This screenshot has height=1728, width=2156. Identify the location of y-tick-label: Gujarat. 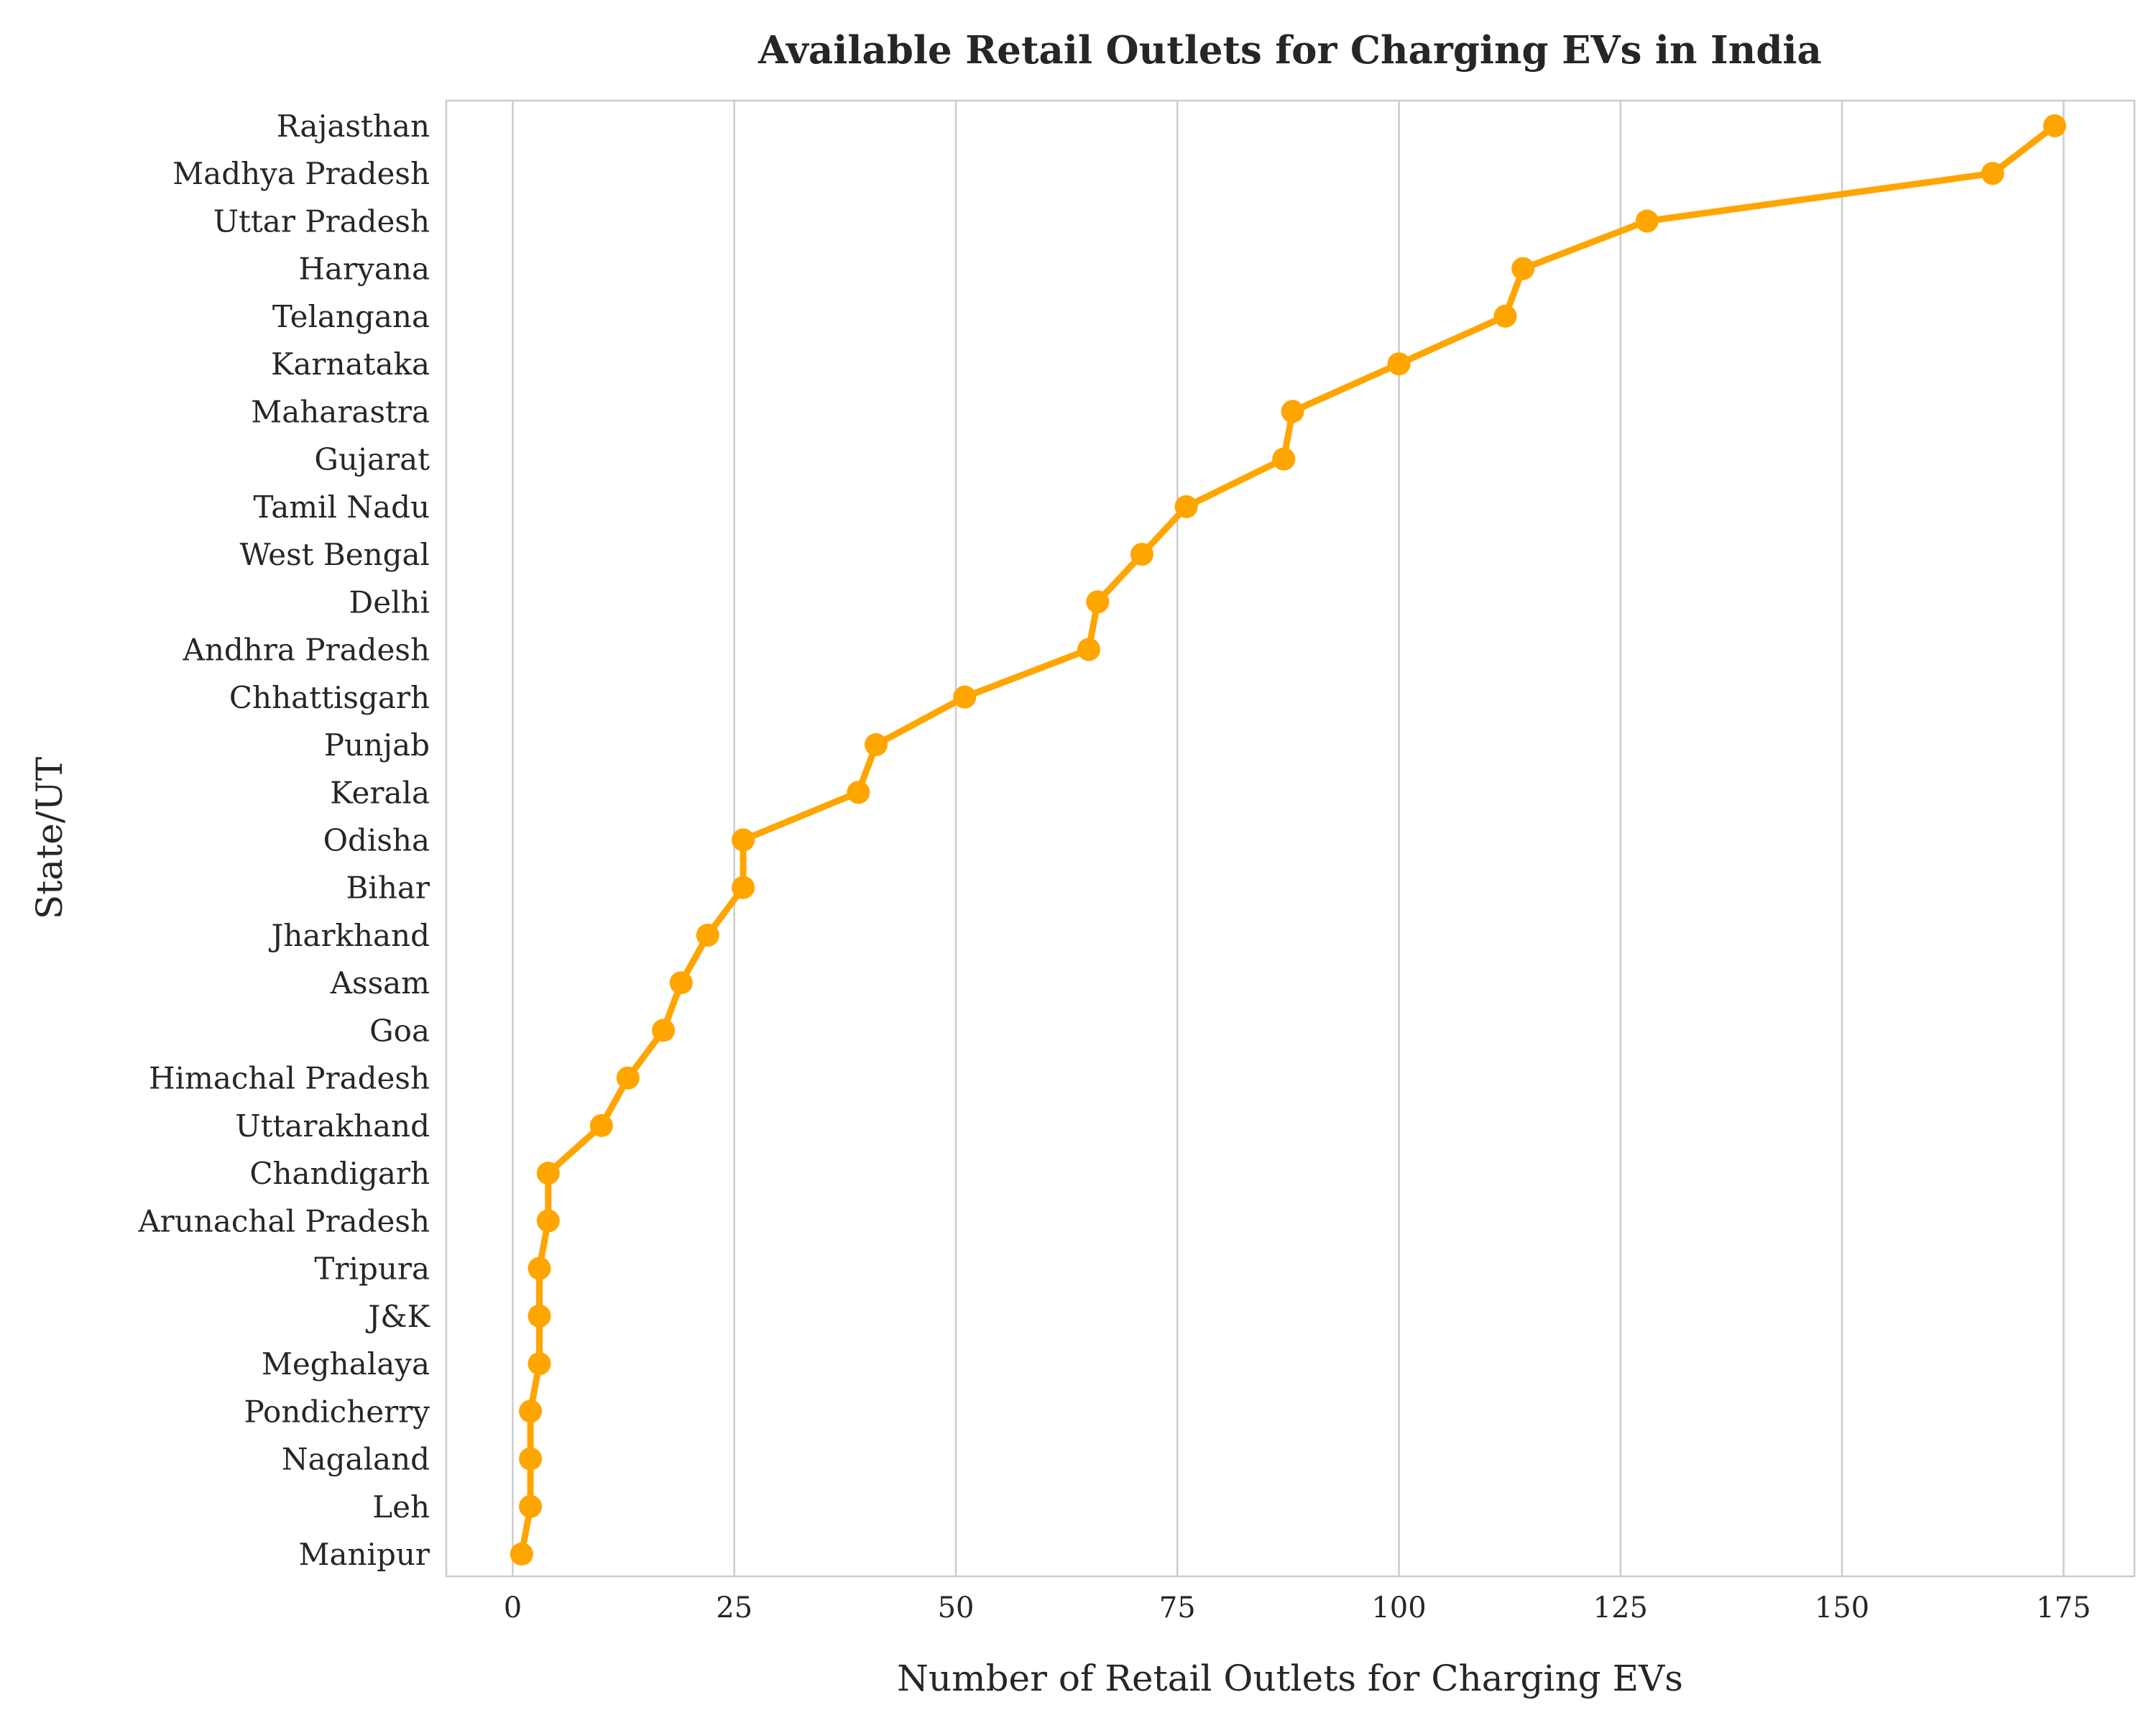
(372, 459).